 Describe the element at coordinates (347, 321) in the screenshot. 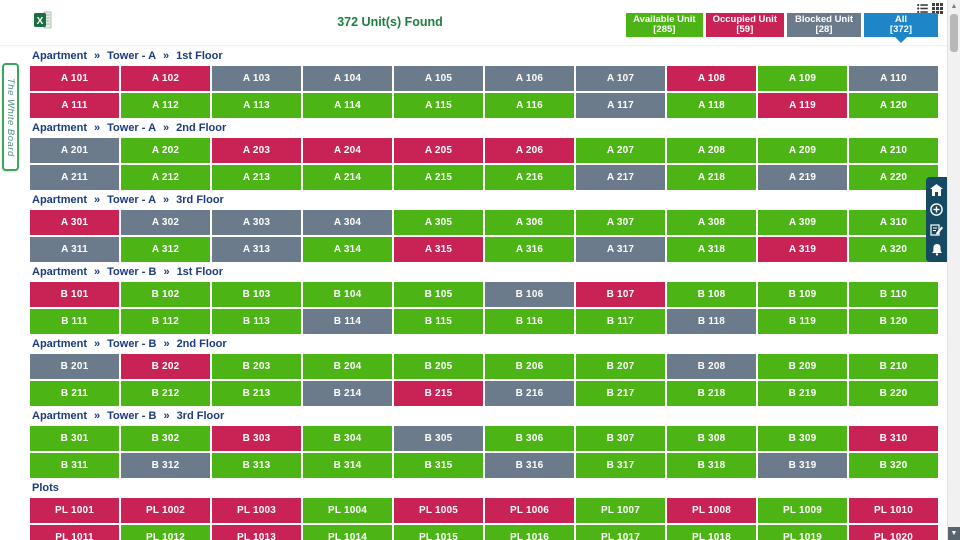

I see `unit-cell-b-114: B 114` at that location.